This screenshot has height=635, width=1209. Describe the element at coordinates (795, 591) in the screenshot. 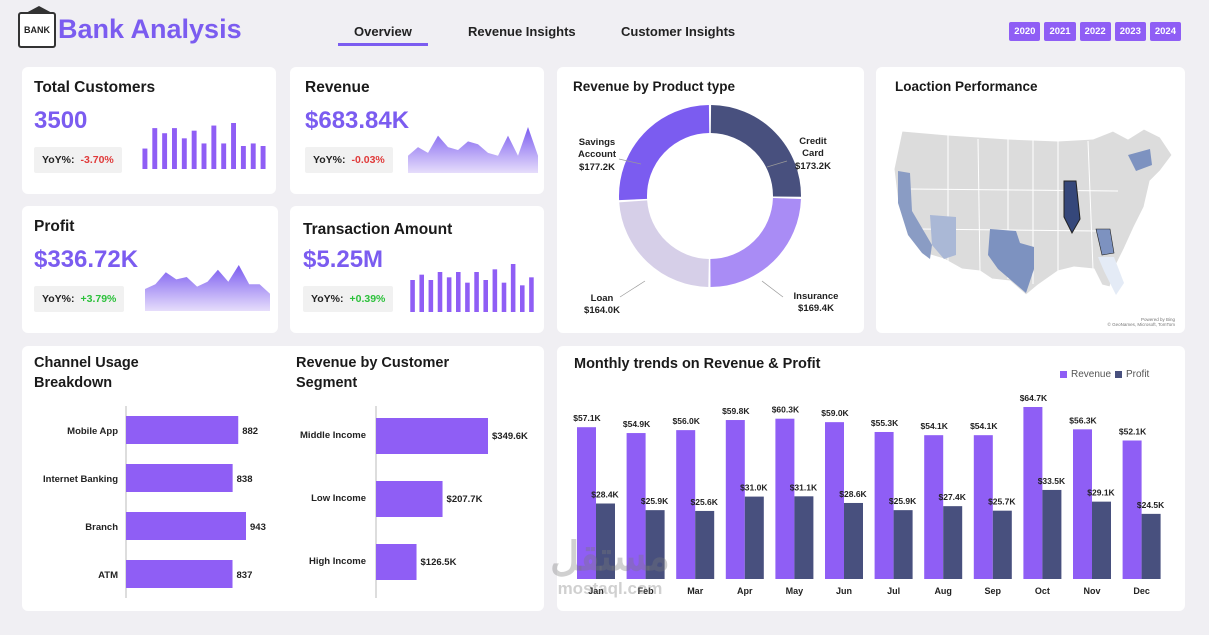

I see `month-tick-label: May` at that location.